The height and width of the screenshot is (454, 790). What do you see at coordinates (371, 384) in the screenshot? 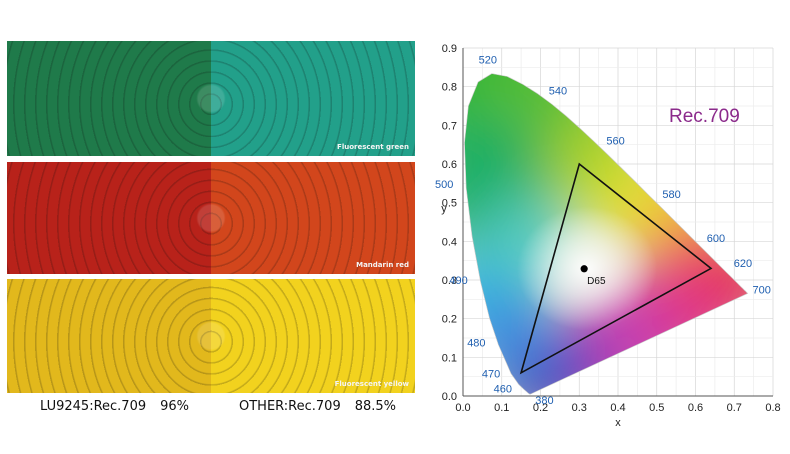
I see `photo-caption: Fluorescent yellow` at bounding box center [371, 384].